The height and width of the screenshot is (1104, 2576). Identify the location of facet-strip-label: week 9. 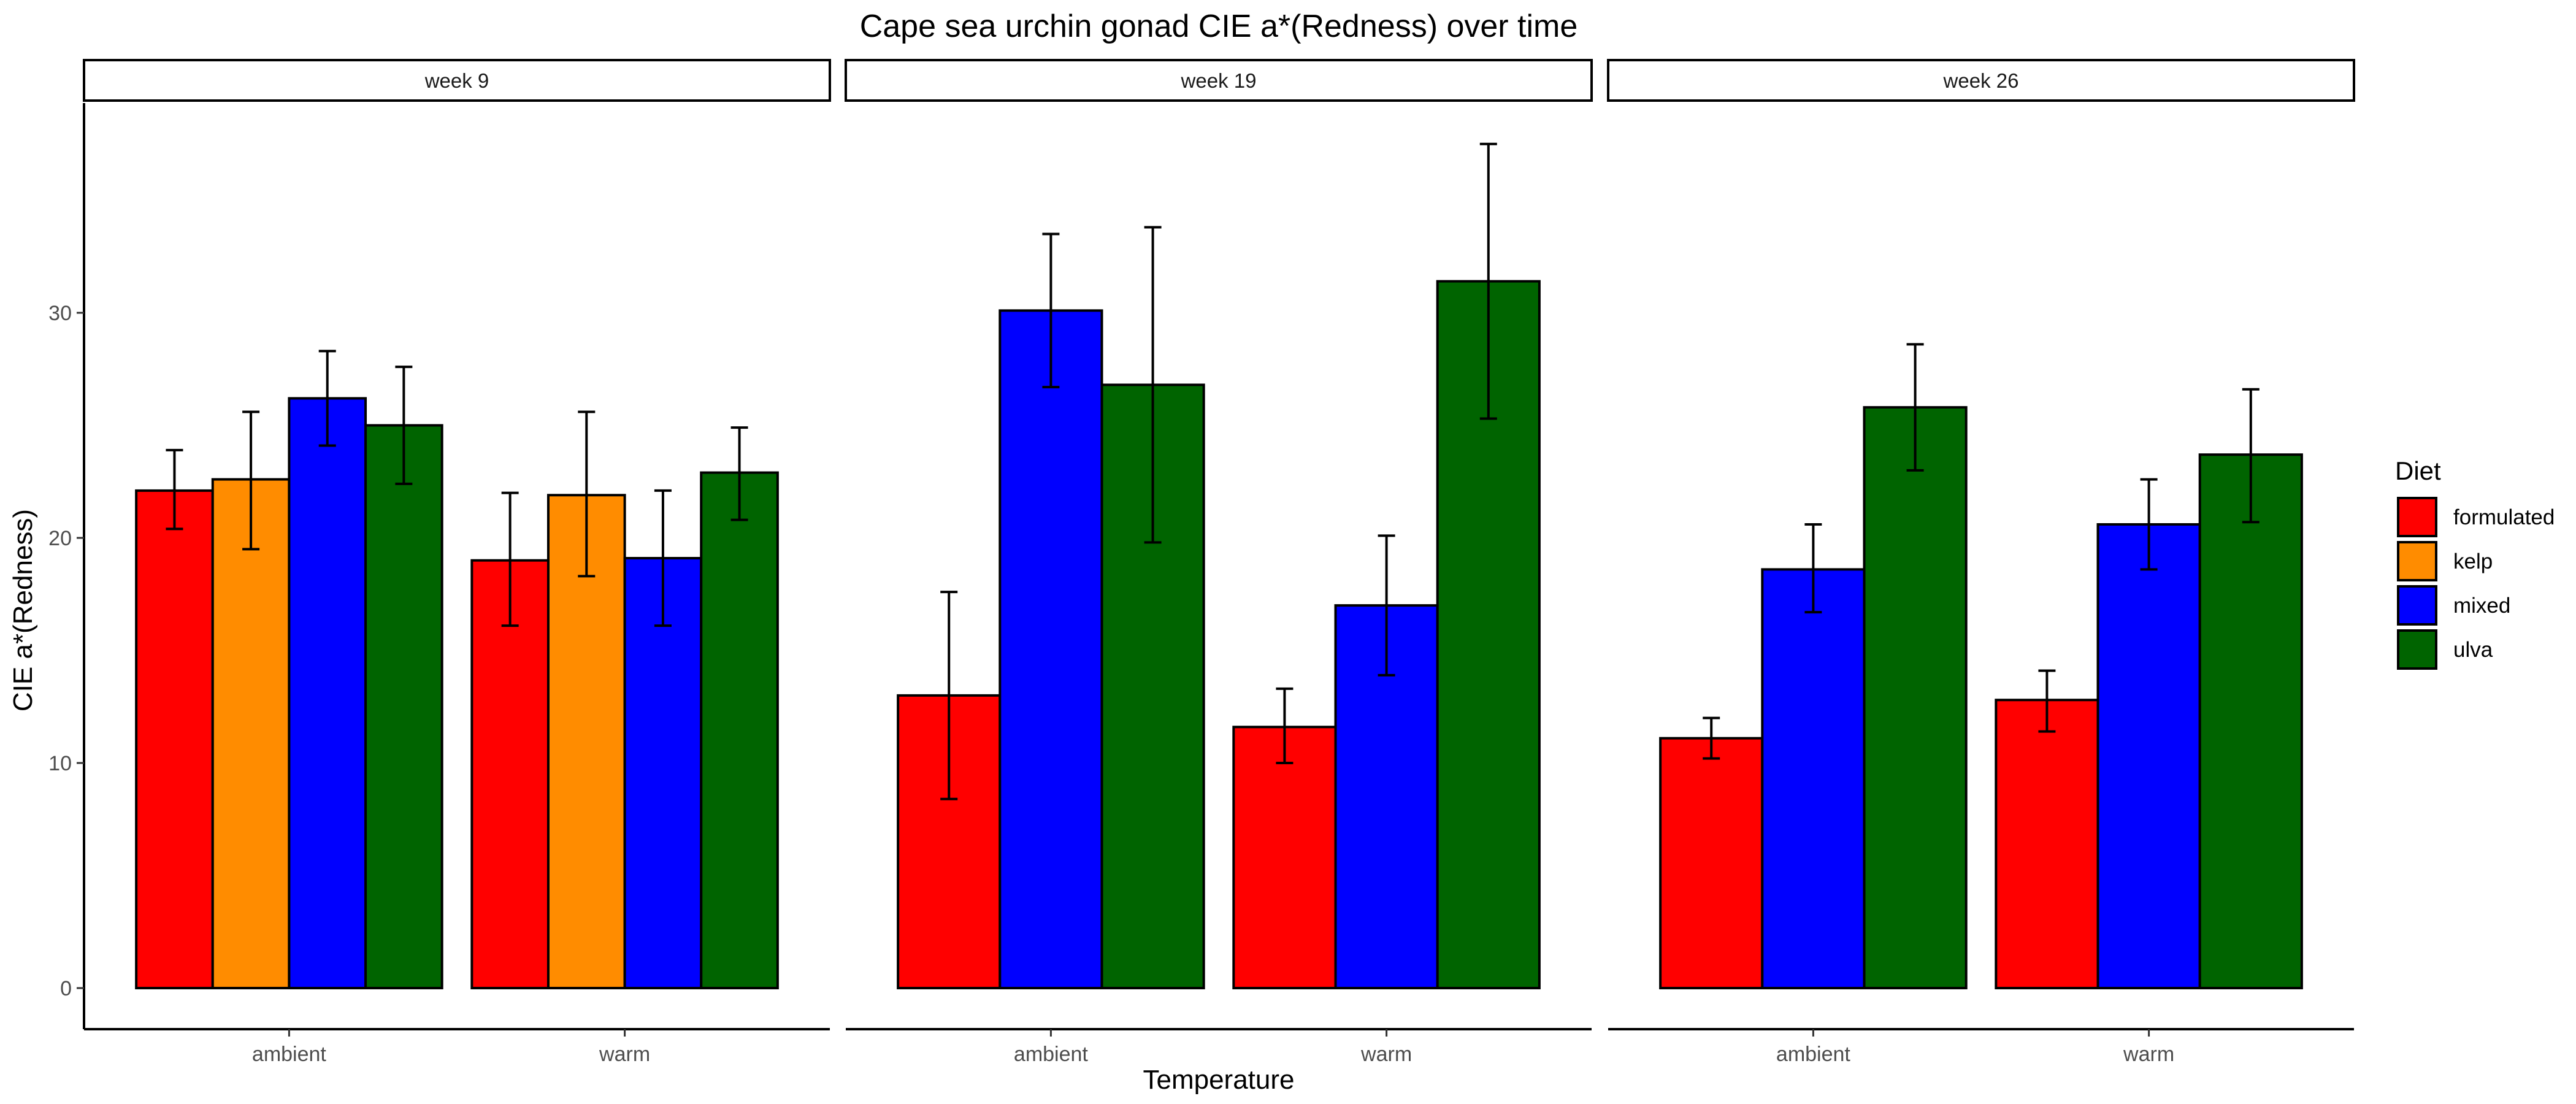
(456, 80).